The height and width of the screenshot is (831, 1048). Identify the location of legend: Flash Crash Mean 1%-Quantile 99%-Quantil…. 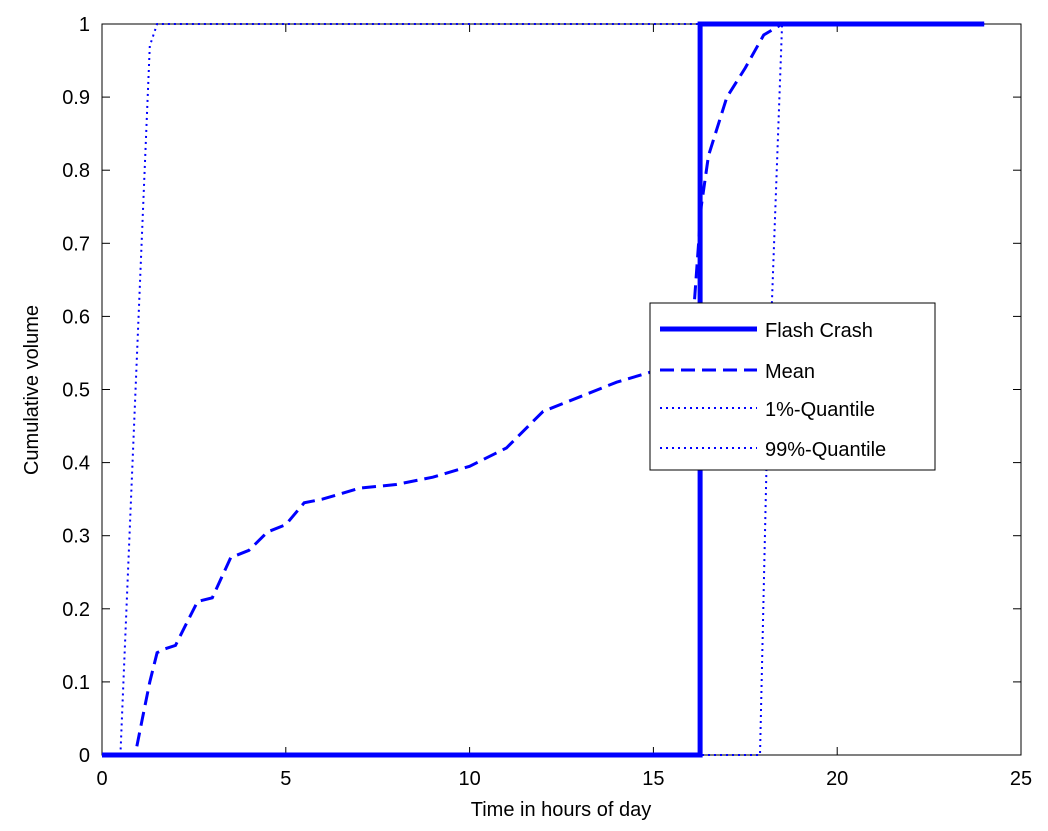
(792, 386).